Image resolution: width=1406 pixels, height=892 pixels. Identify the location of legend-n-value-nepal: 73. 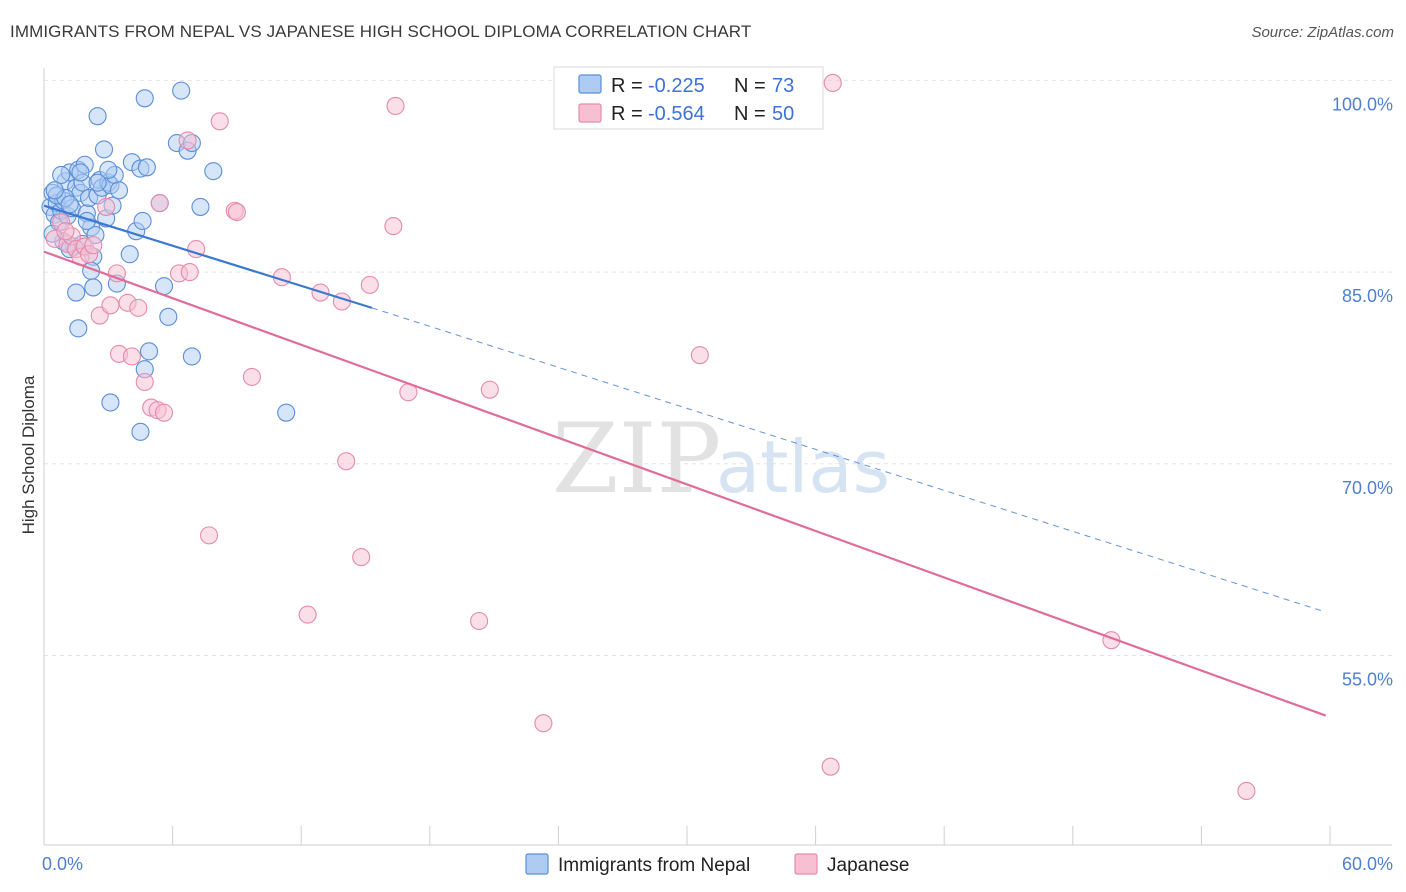
(783, 86).